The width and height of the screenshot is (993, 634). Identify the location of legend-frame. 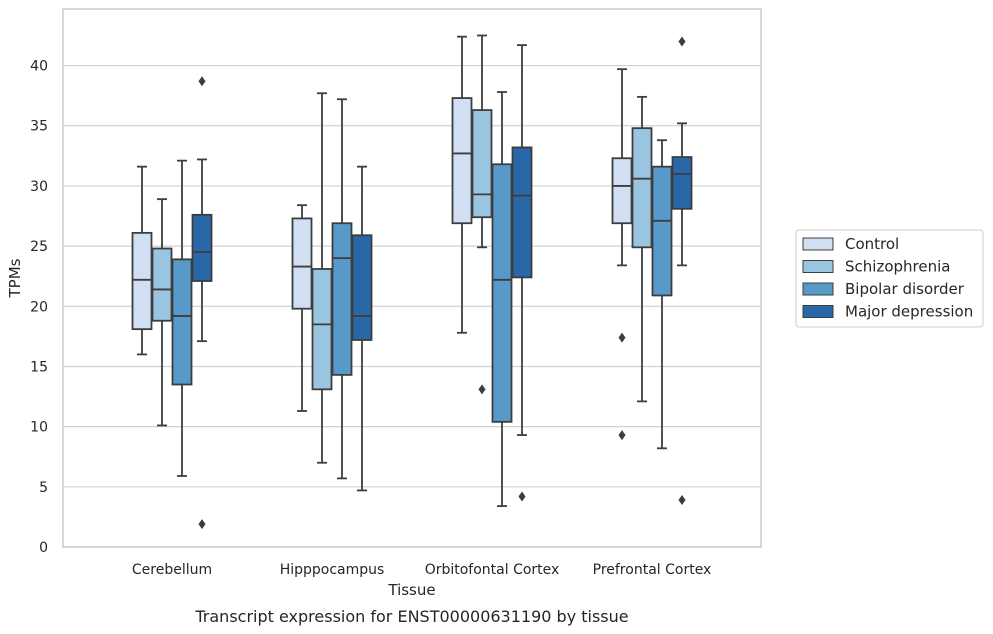
(889, 278).